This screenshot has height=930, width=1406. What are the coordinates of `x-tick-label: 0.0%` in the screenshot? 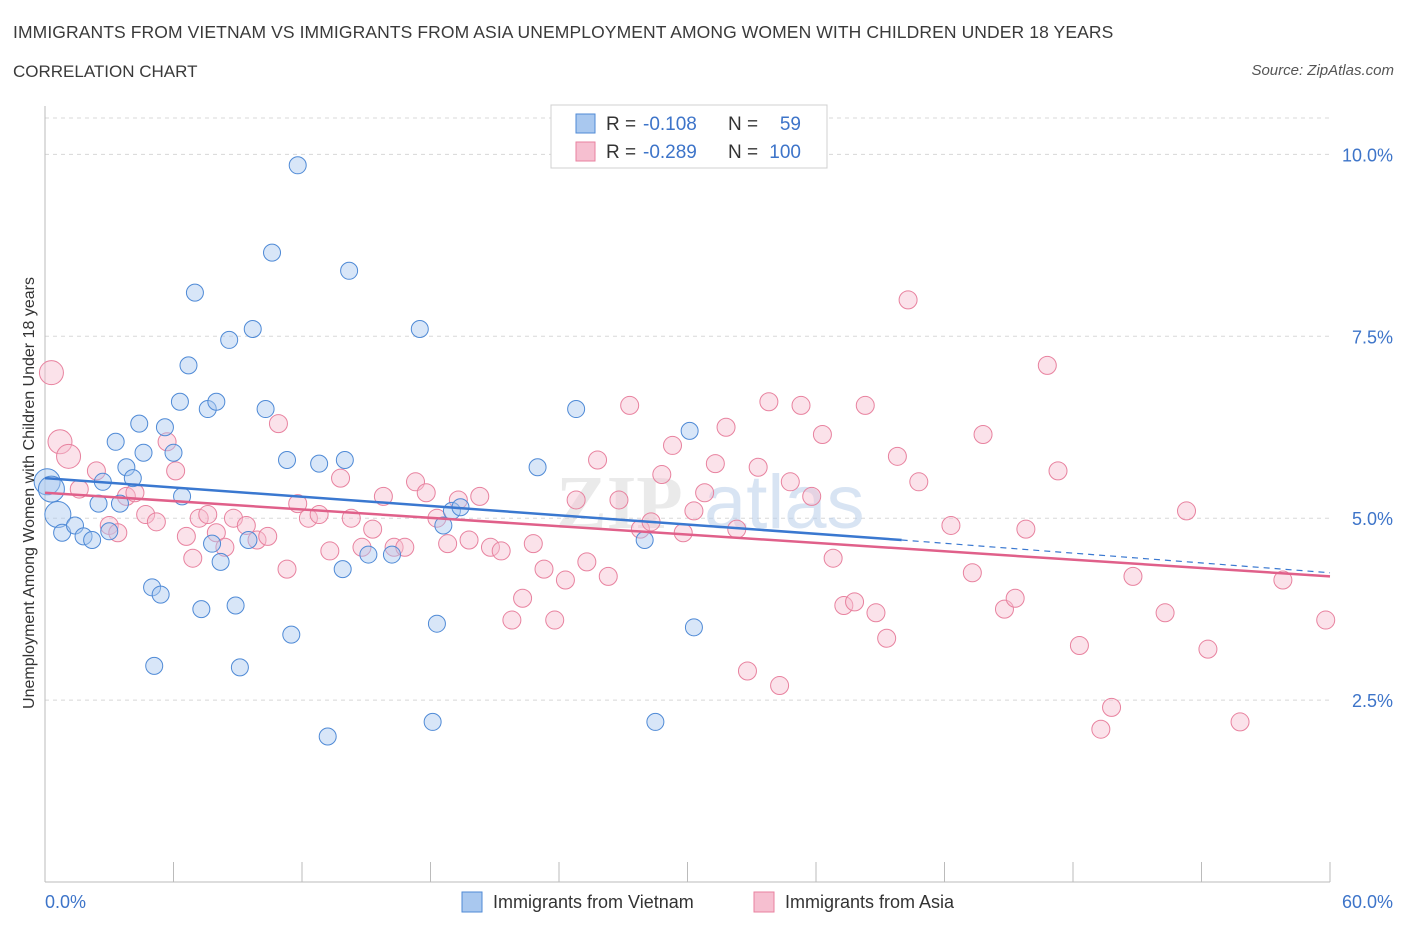 It's located at (65, 902).